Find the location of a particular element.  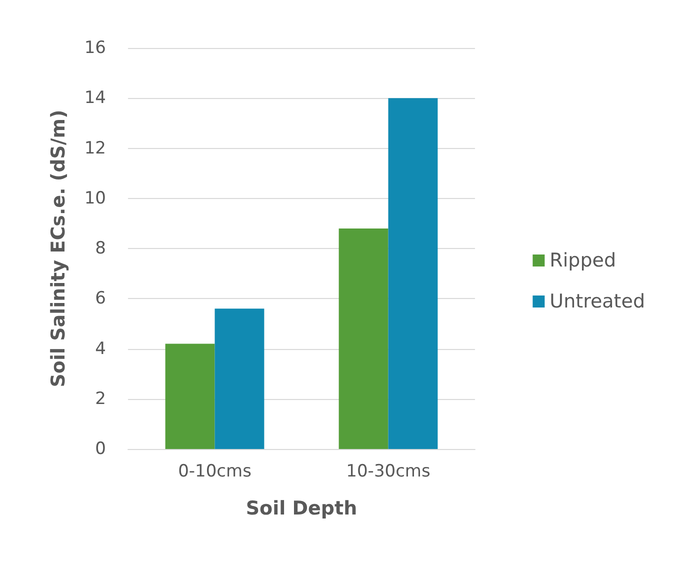

y-axis-title: Soil Salinity ECs.e. (dS/m) is located at coordinates (59, 249).